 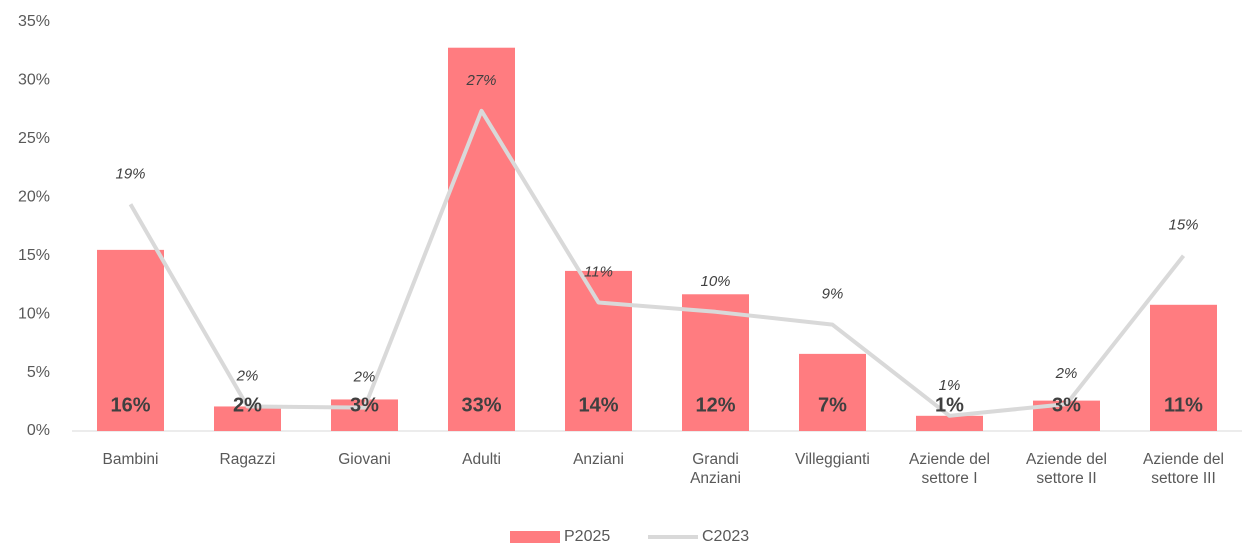 What do you see at coordinates (1183, 225) in the screenshot?
I see `line-label: 15%` at bounding box center [1183, 225].